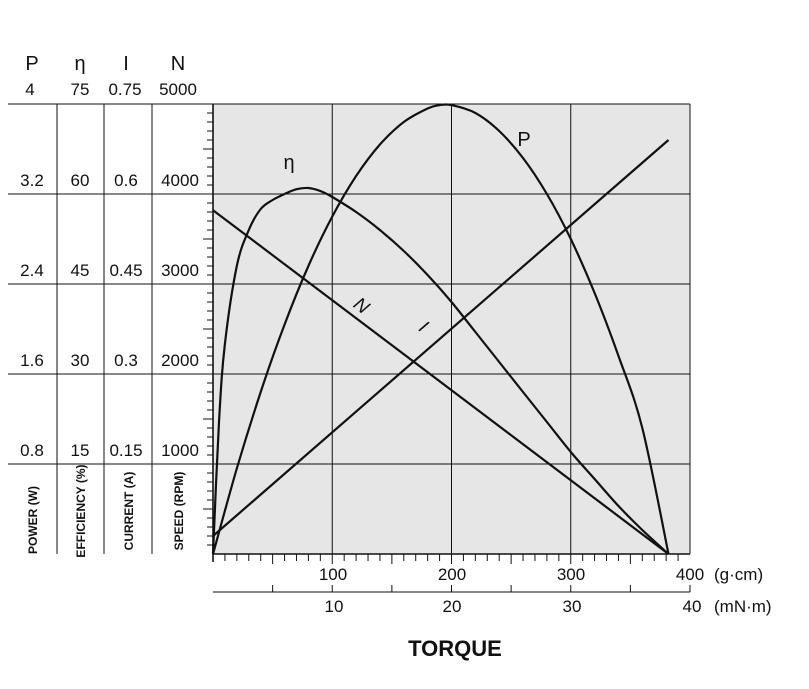 Image resolution: width=809 pixels, height=689 pixels. I want to click on x-tick-mnm: 20, so click(452, 606).